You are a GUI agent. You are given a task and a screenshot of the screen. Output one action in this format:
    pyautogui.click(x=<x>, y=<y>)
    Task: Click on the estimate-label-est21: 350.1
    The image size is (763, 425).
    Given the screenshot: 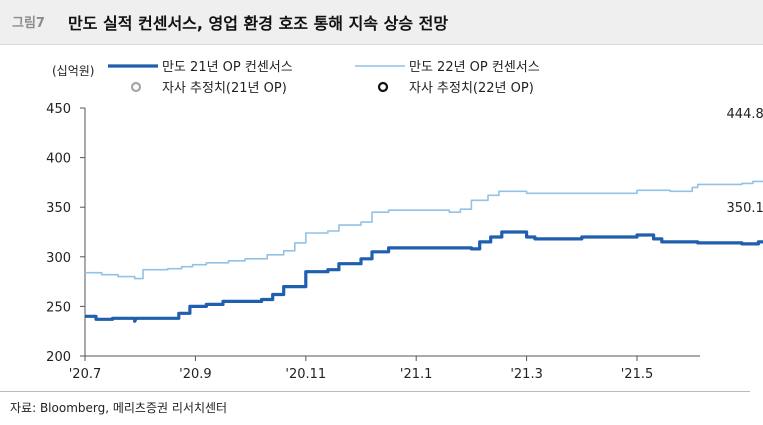 What is the action you would take?
    pyautogui.click(x=745, y=208)
    